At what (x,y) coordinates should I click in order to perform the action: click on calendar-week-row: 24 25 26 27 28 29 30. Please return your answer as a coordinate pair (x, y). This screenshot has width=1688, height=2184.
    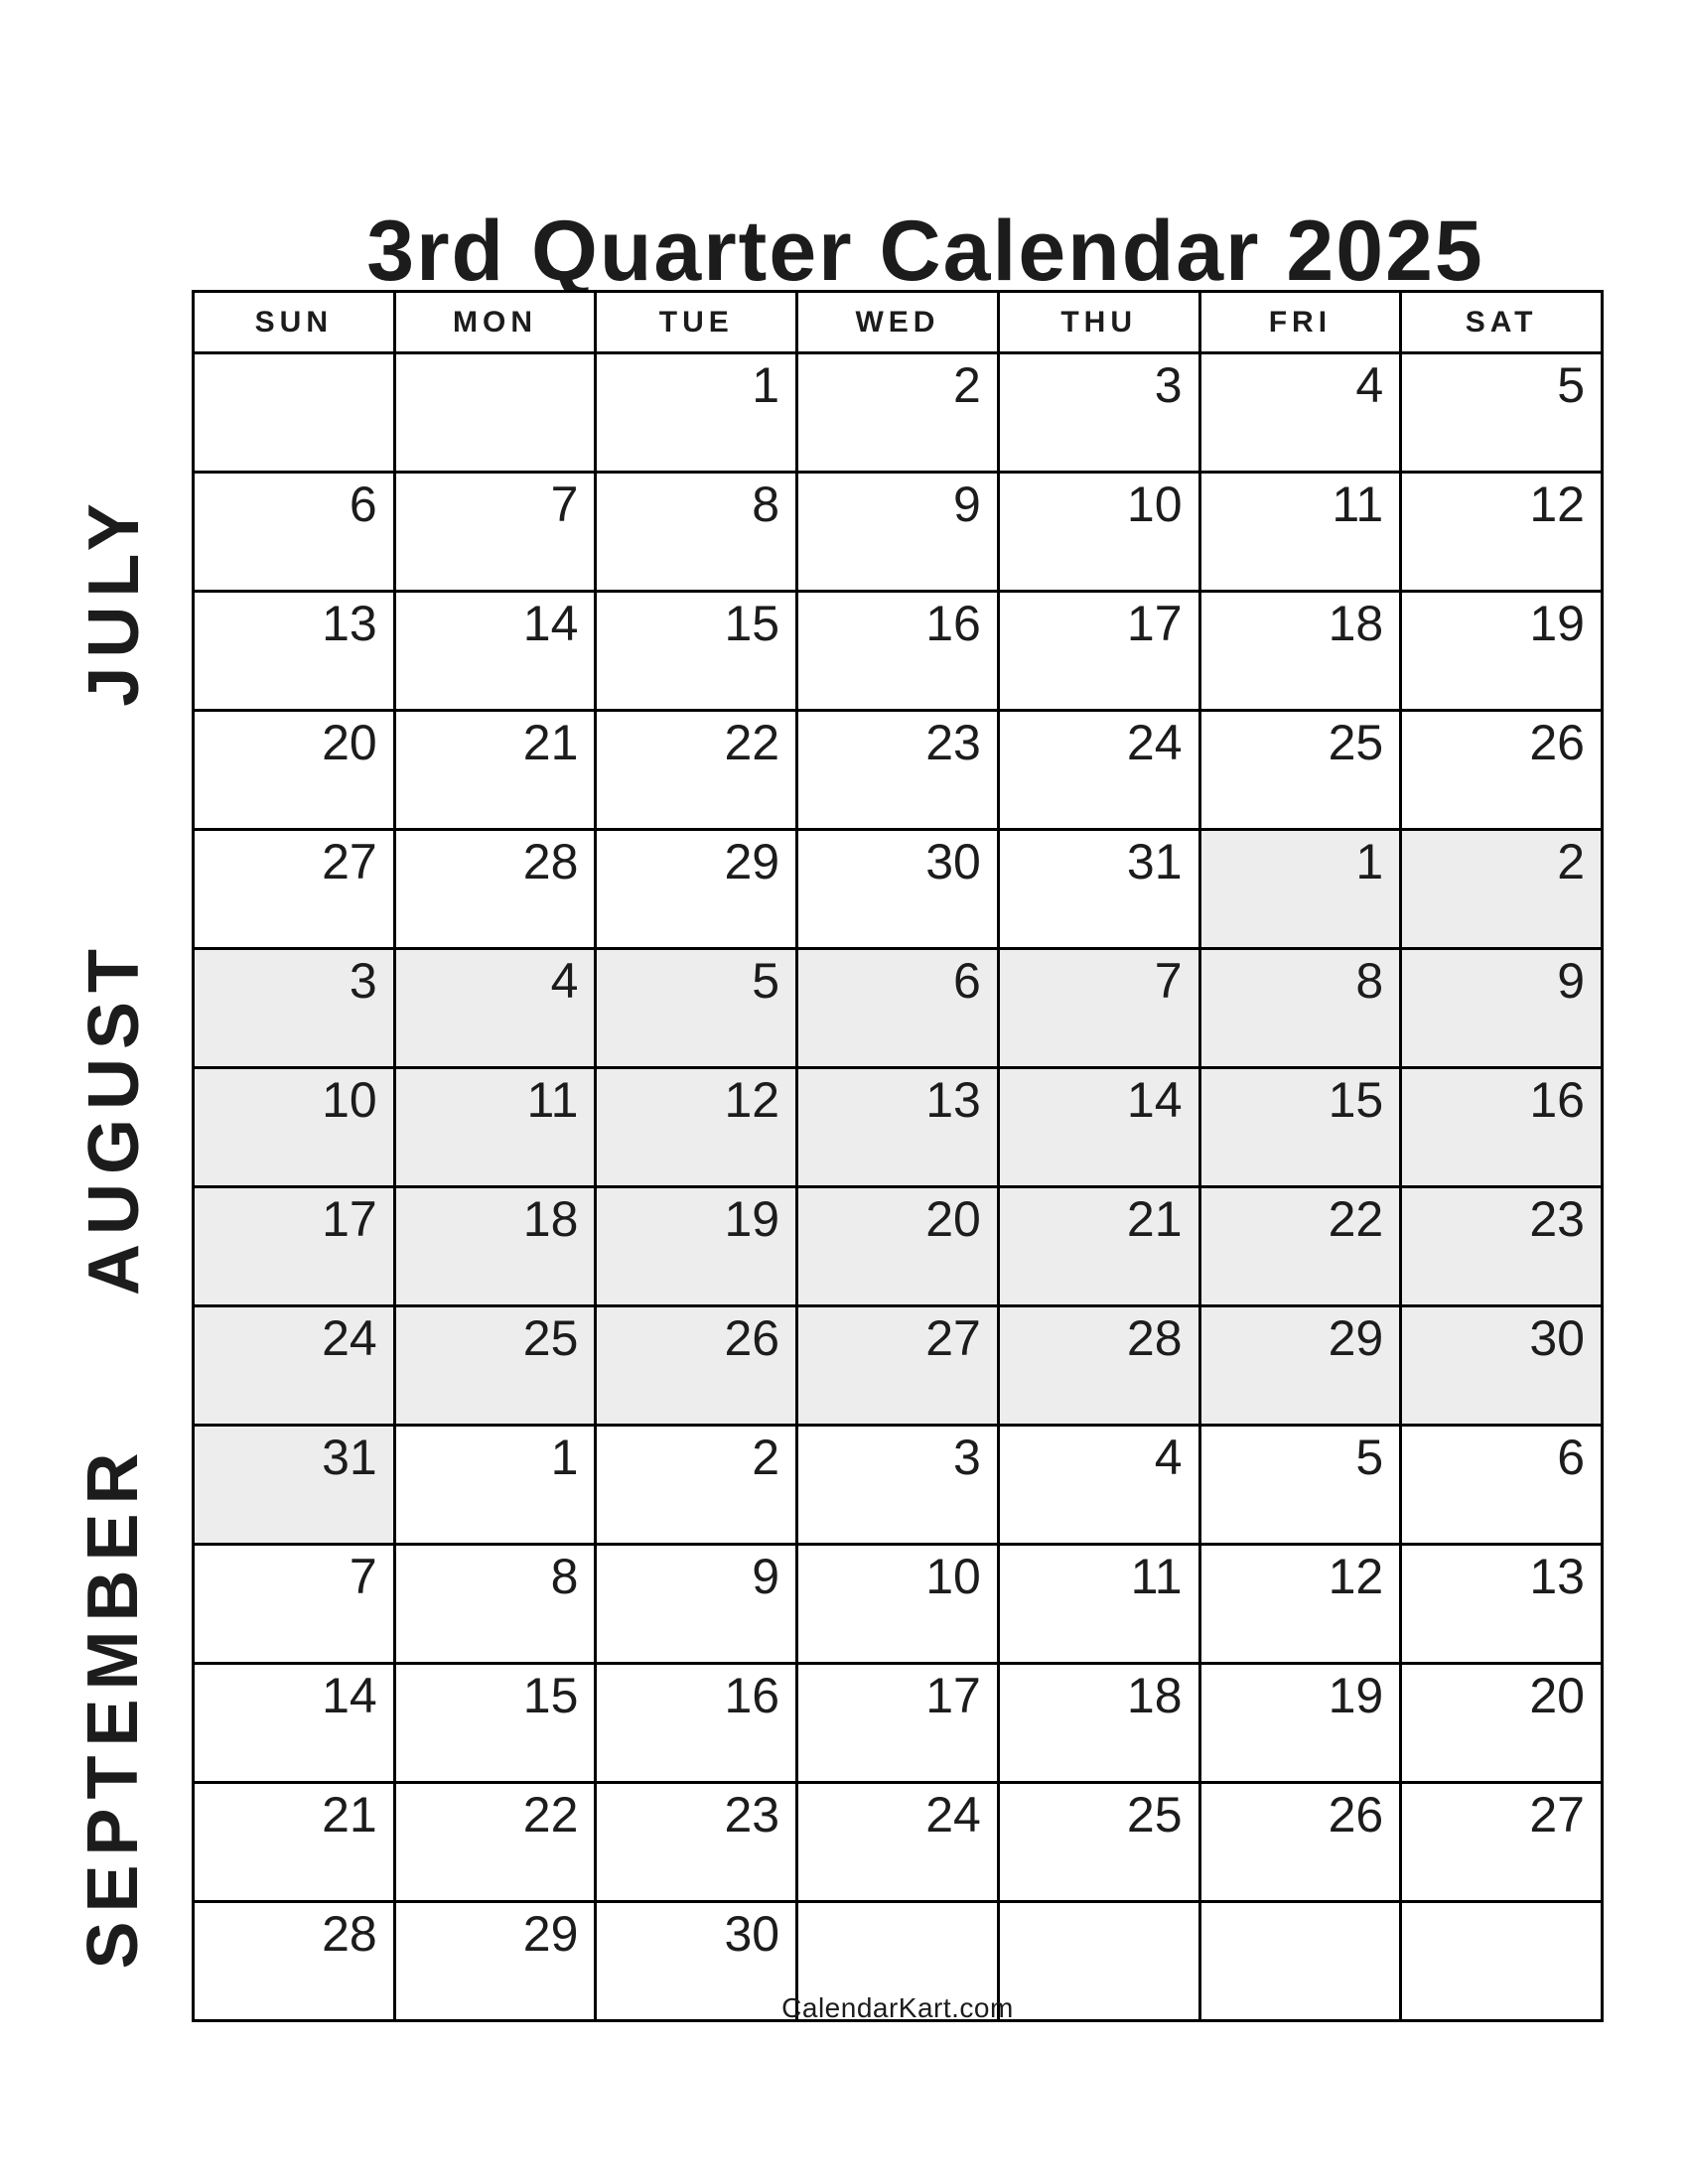
    Looking at the image, I should click on (898, 1365).